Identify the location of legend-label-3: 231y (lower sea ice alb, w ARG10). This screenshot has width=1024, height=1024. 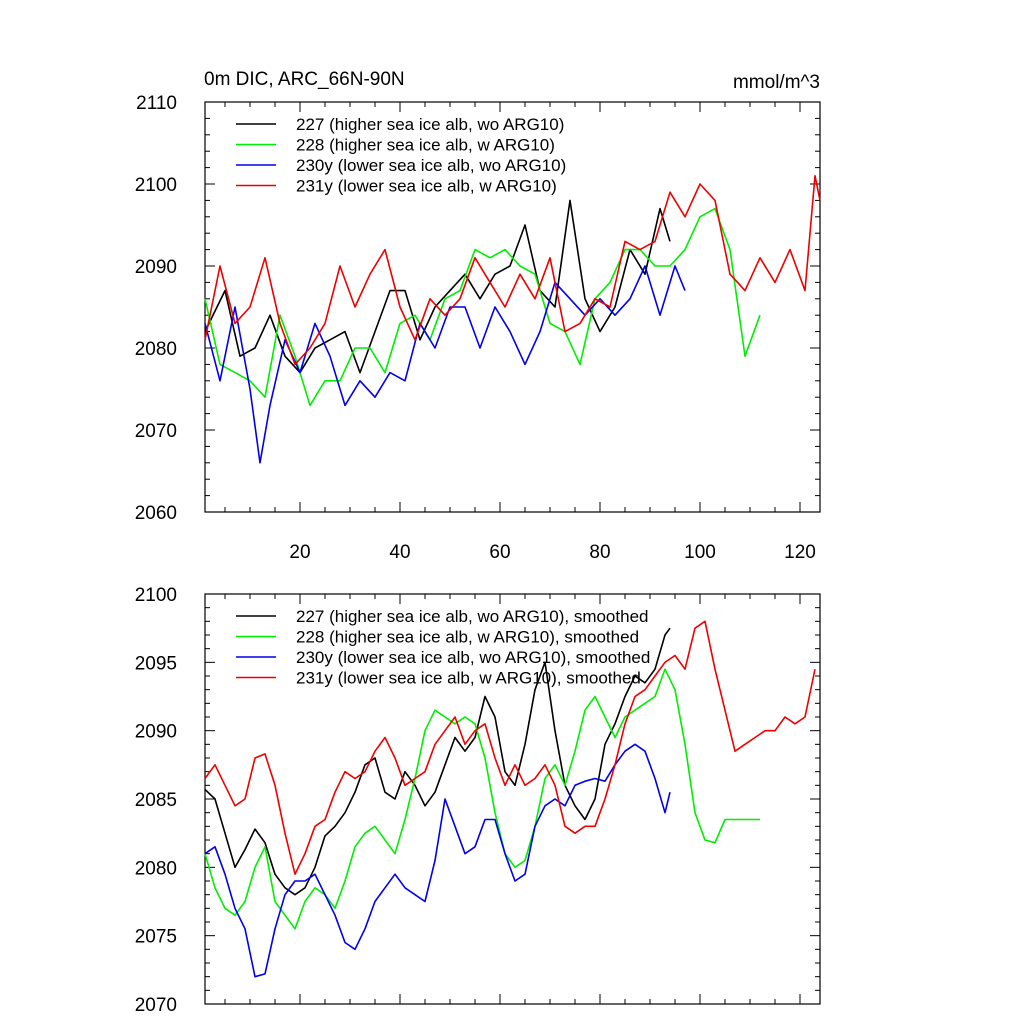
(426, 186).